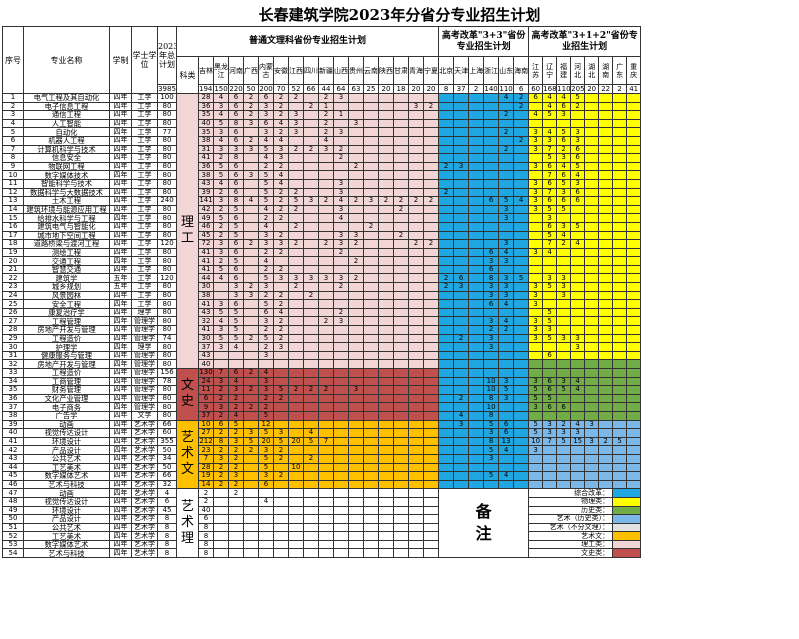 This screenshot has width=799, height=639. Describe the element at coordinates (506, 89) in the screenshot. I see `province-total: 110` at that location.